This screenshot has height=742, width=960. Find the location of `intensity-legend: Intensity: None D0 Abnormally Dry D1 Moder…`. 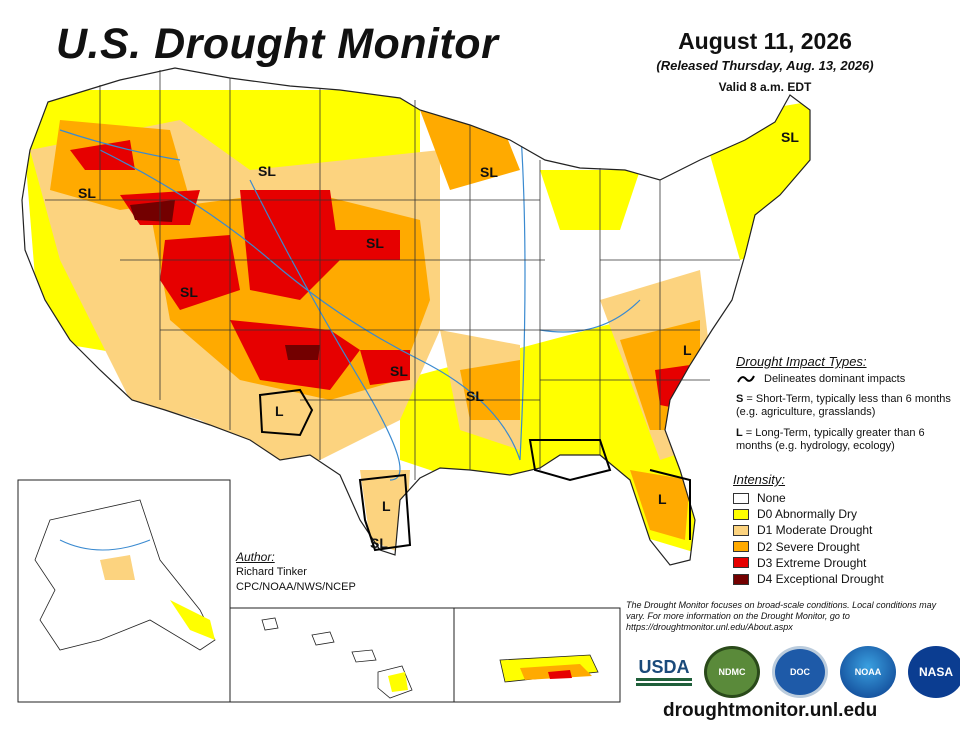

intensity-legend: Intensity: None D0 Abnormally Dry D1 Moder… is located at coordinates (808, 529).